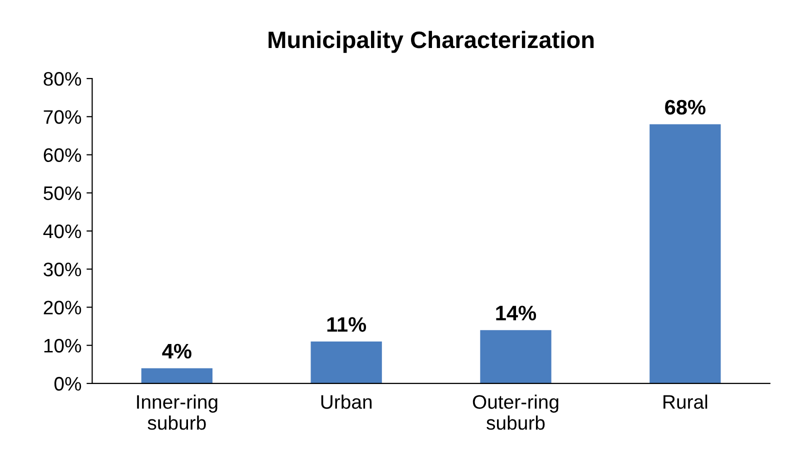 Image resolution: width=788 pixels, height=462 pixels. What do you see at coordinates (63, 79) in the screenshot?
I see `y-tick-label: 80%` at bounding box center [63, 79].